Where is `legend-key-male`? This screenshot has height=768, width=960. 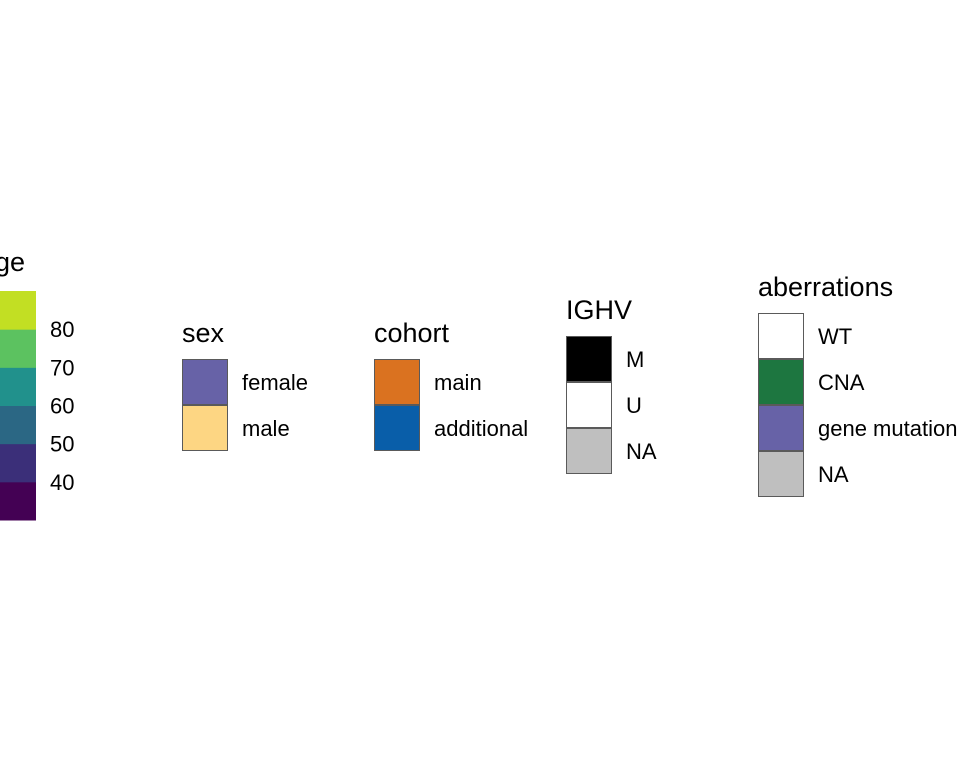 legend-key-male is located at coordinates (205, 428).